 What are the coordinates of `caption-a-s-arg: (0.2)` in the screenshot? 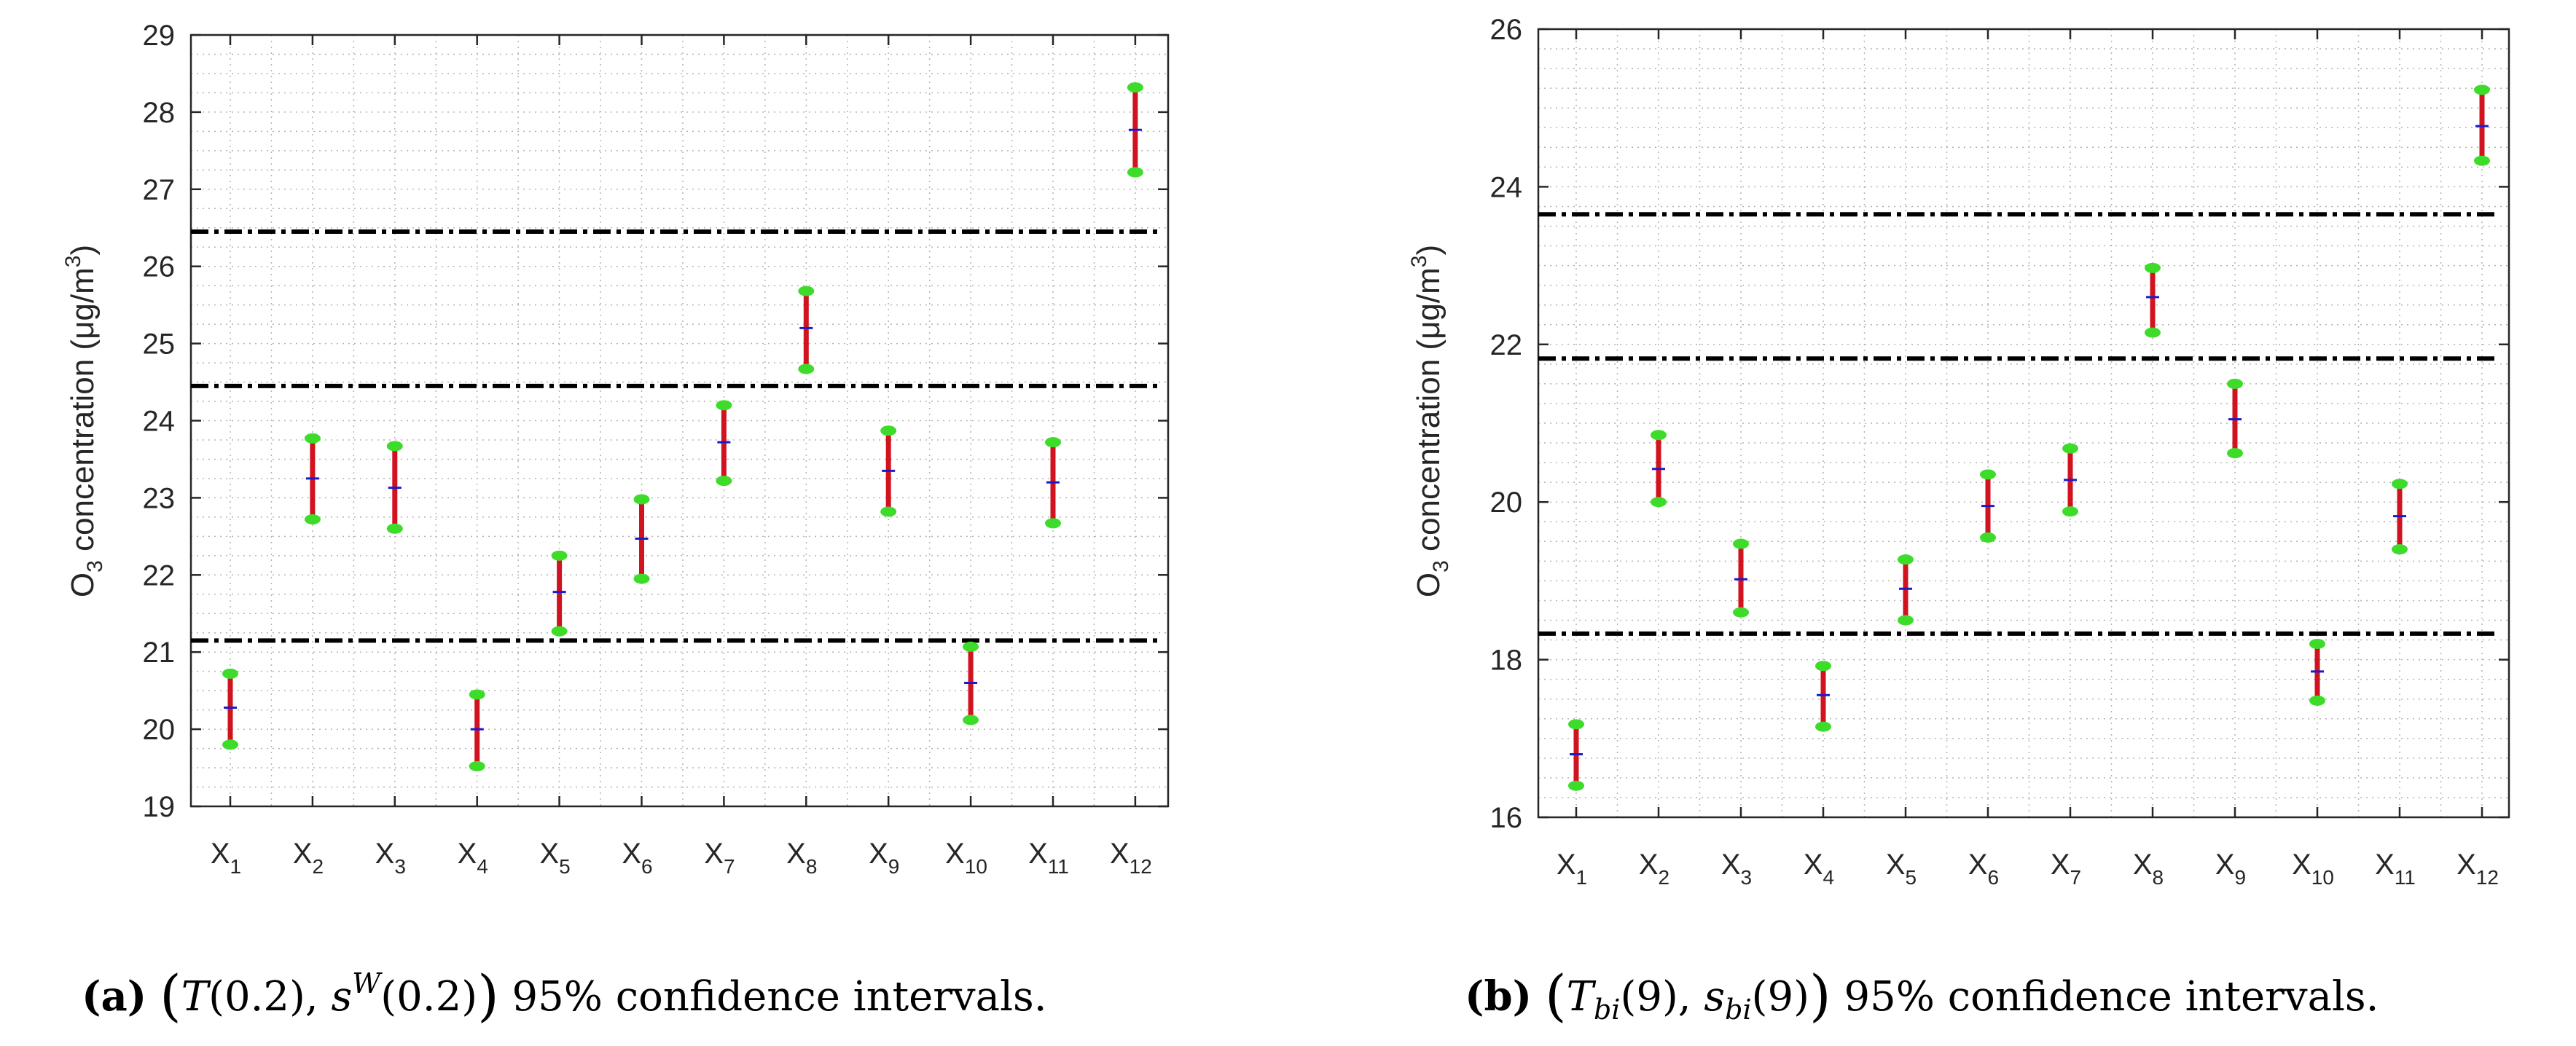 It's located at (429, 997).